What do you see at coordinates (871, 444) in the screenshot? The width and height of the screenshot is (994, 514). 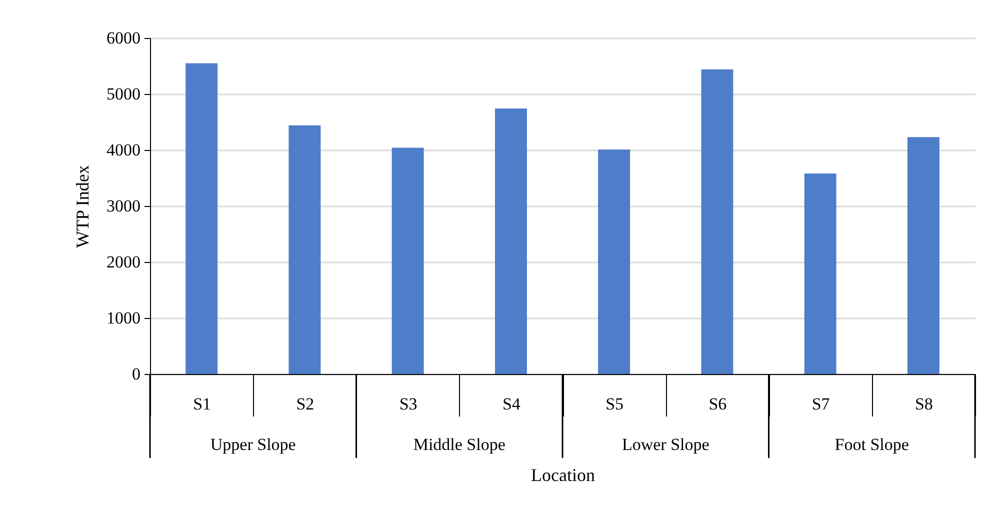 I see `text: Foot Slope` at bounding box center [871, 444].